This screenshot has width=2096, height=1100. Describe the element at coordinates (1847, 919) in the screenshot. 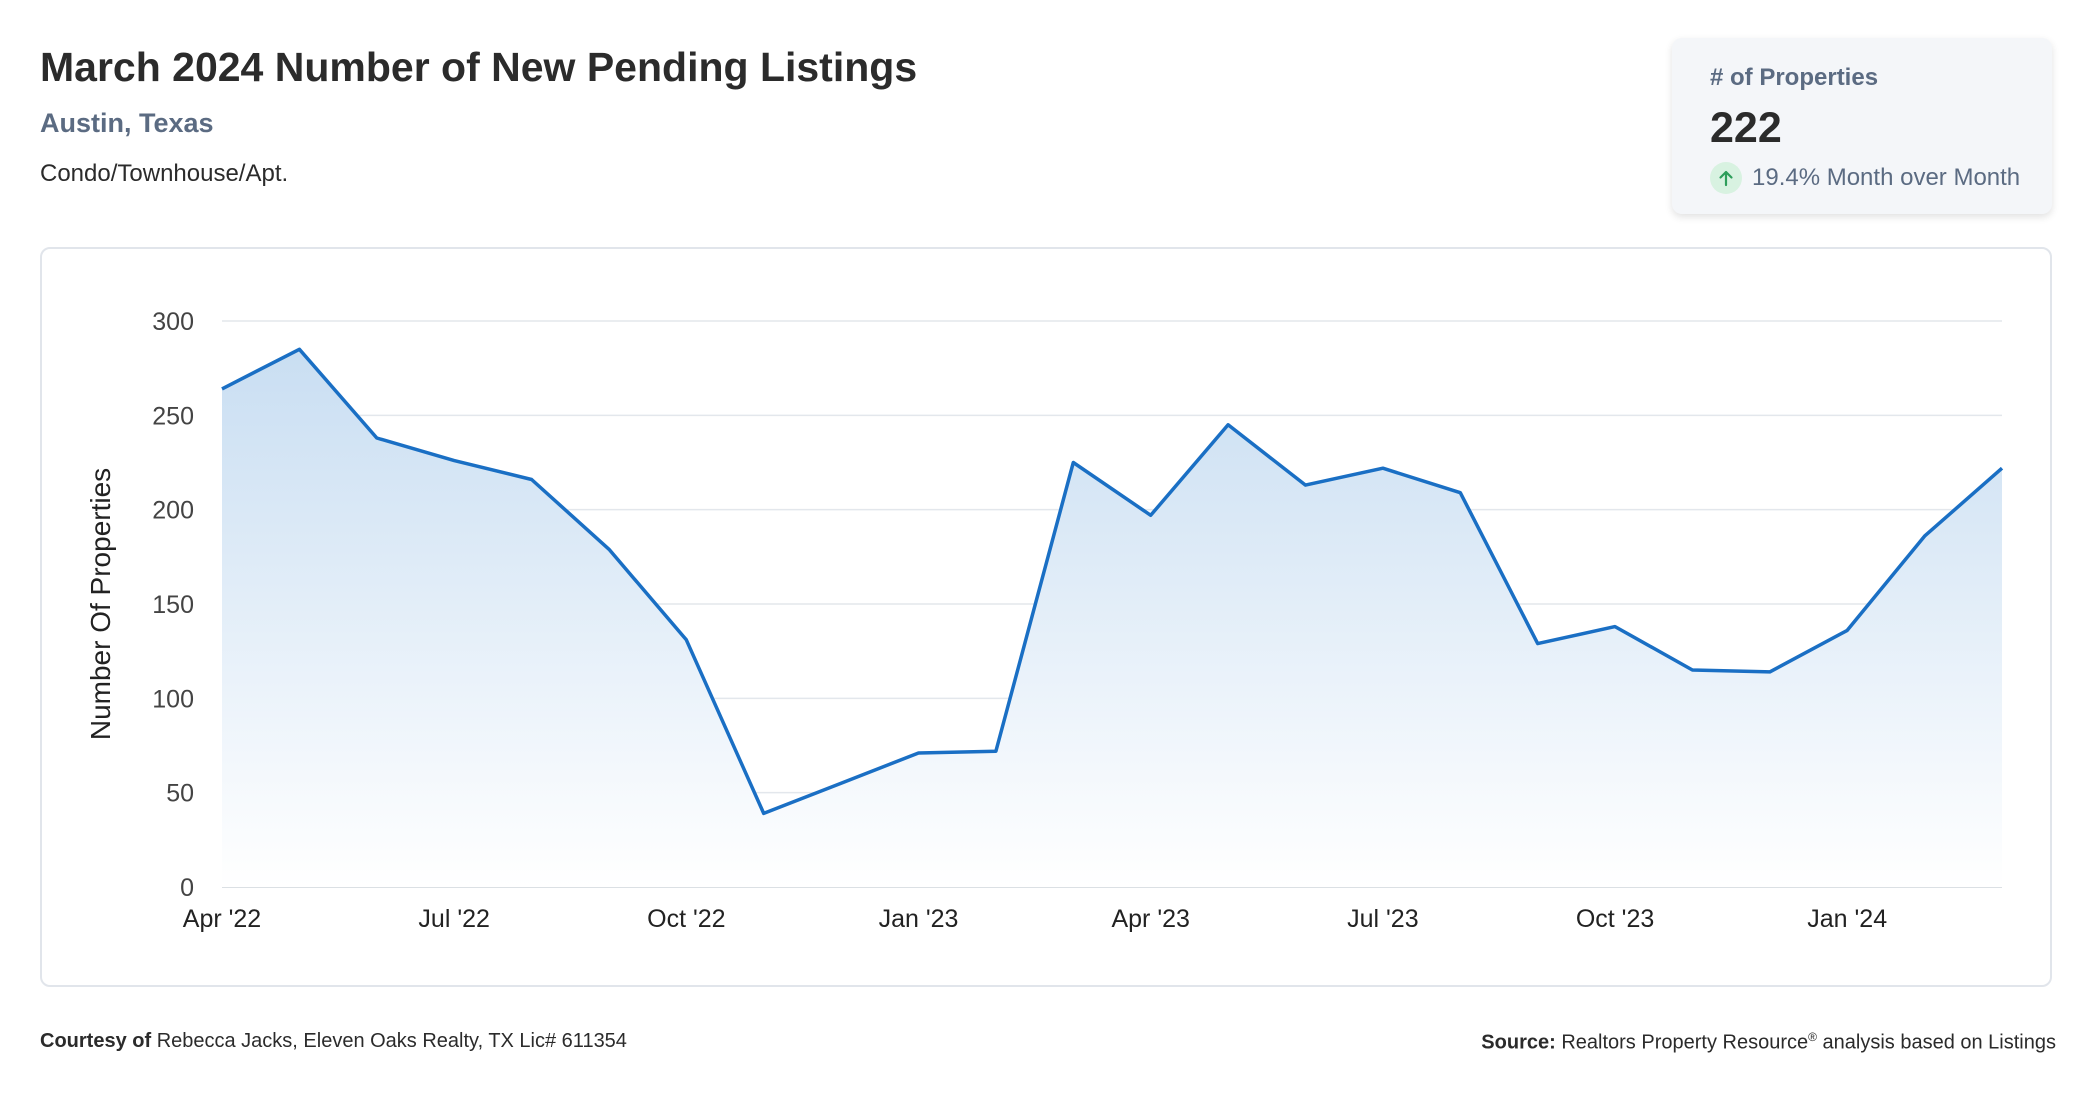

I see `x-tick-label: Jan '24` at that location.